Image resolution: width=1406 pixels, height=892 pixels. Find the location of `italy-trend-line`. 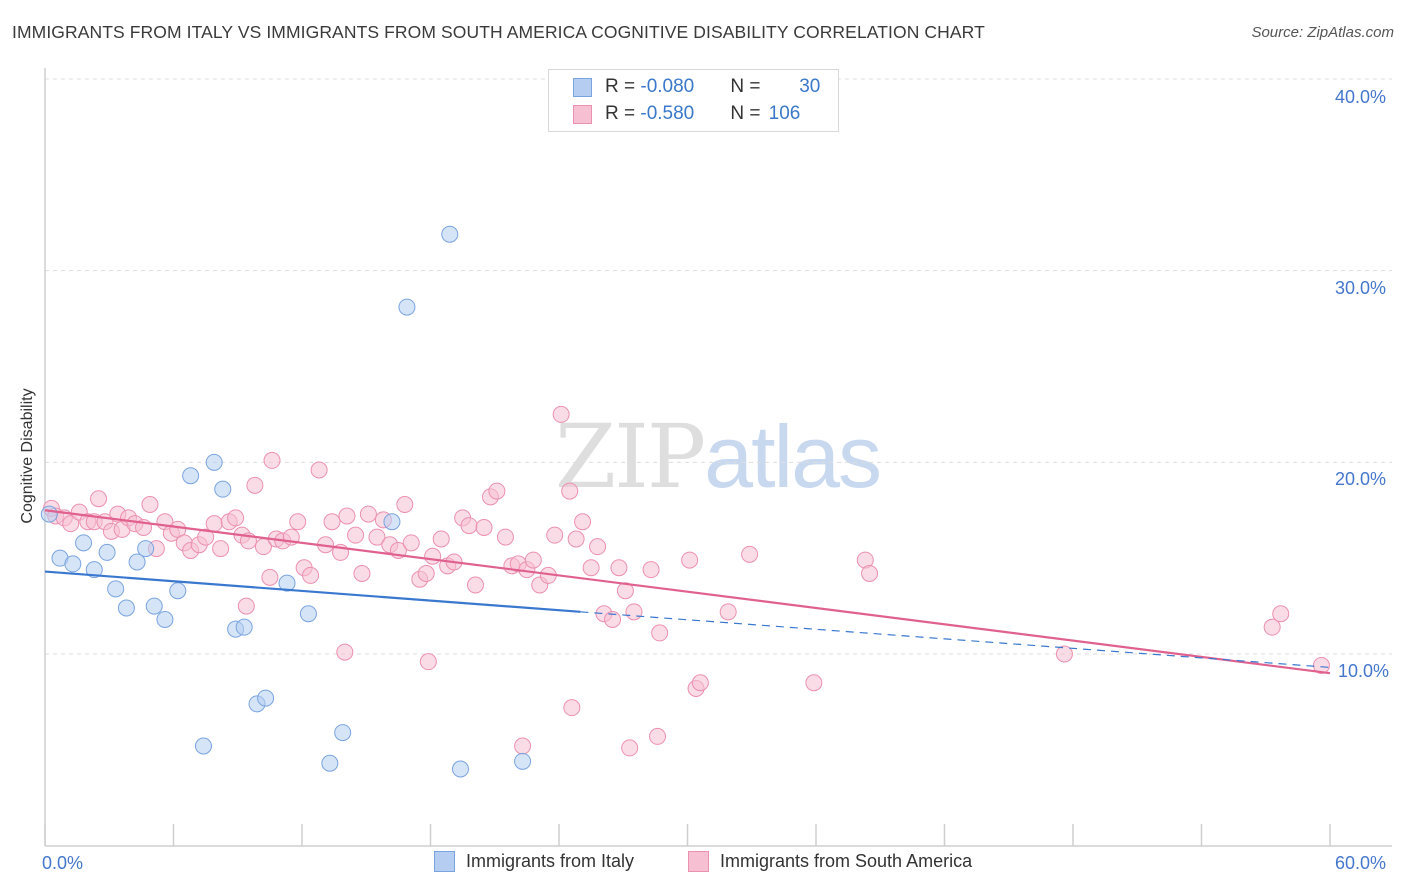

italy-trend-line is located at coordinates (312, 591).